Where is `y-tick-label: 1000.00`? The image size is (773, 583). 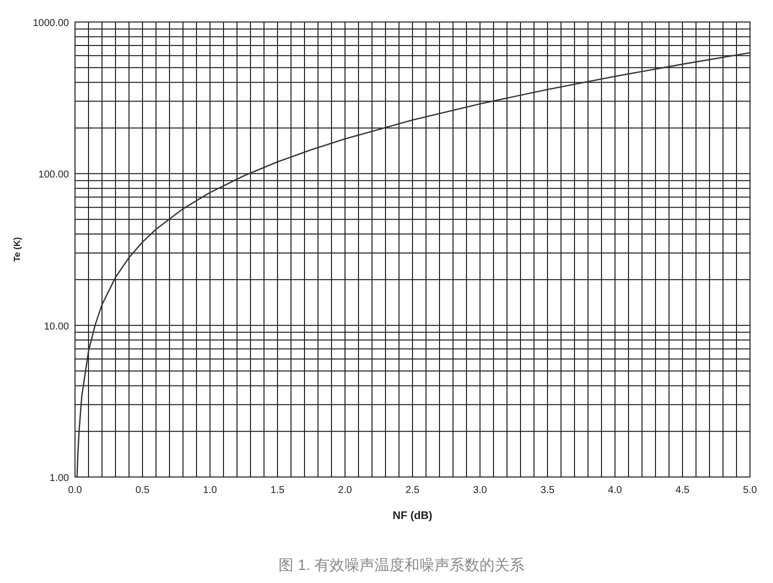 y-tick-label: 1000.00 is located at coordinates (51, 23).